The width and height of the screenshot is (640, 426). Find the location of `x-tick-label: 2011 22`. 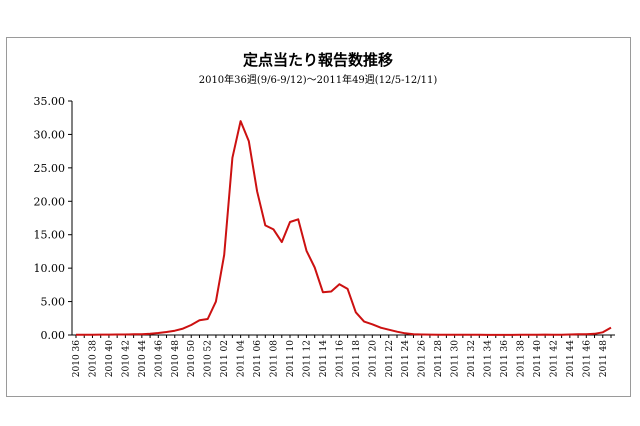

x-tick-label: 2011 22 is located at coordinates (390, 358).